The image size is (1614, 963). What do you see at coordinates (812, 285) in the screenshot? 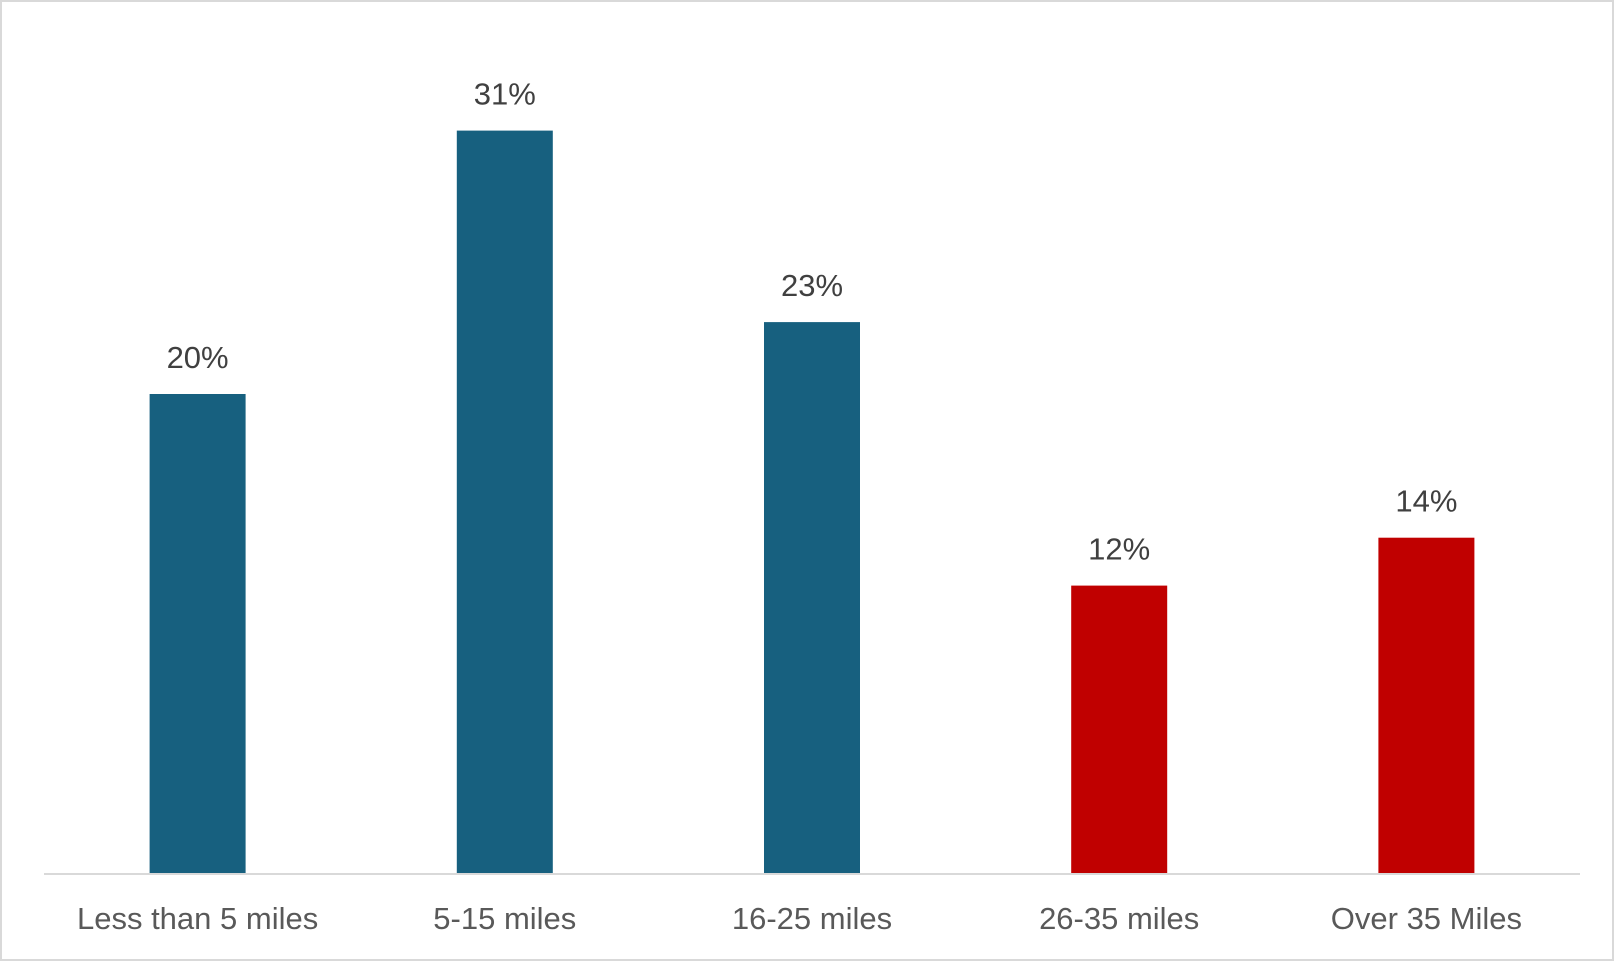
I see `data-label-2: 23%` at bounding box center [812, 285].